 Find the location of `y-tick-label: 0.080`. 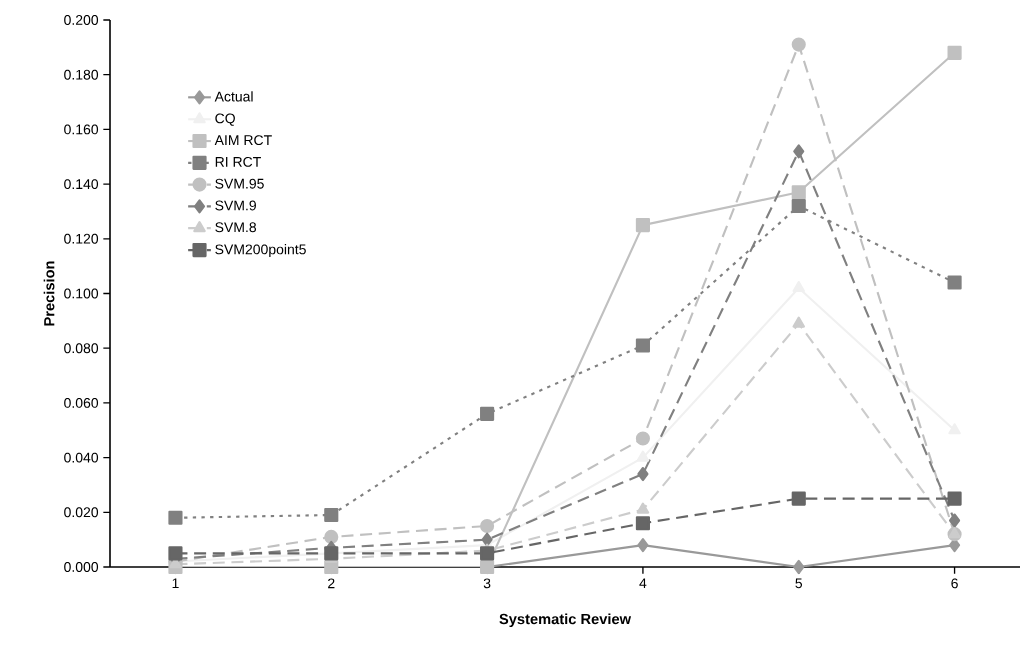

y-tick-label: 0.080 is located at coordinates (81, 348).